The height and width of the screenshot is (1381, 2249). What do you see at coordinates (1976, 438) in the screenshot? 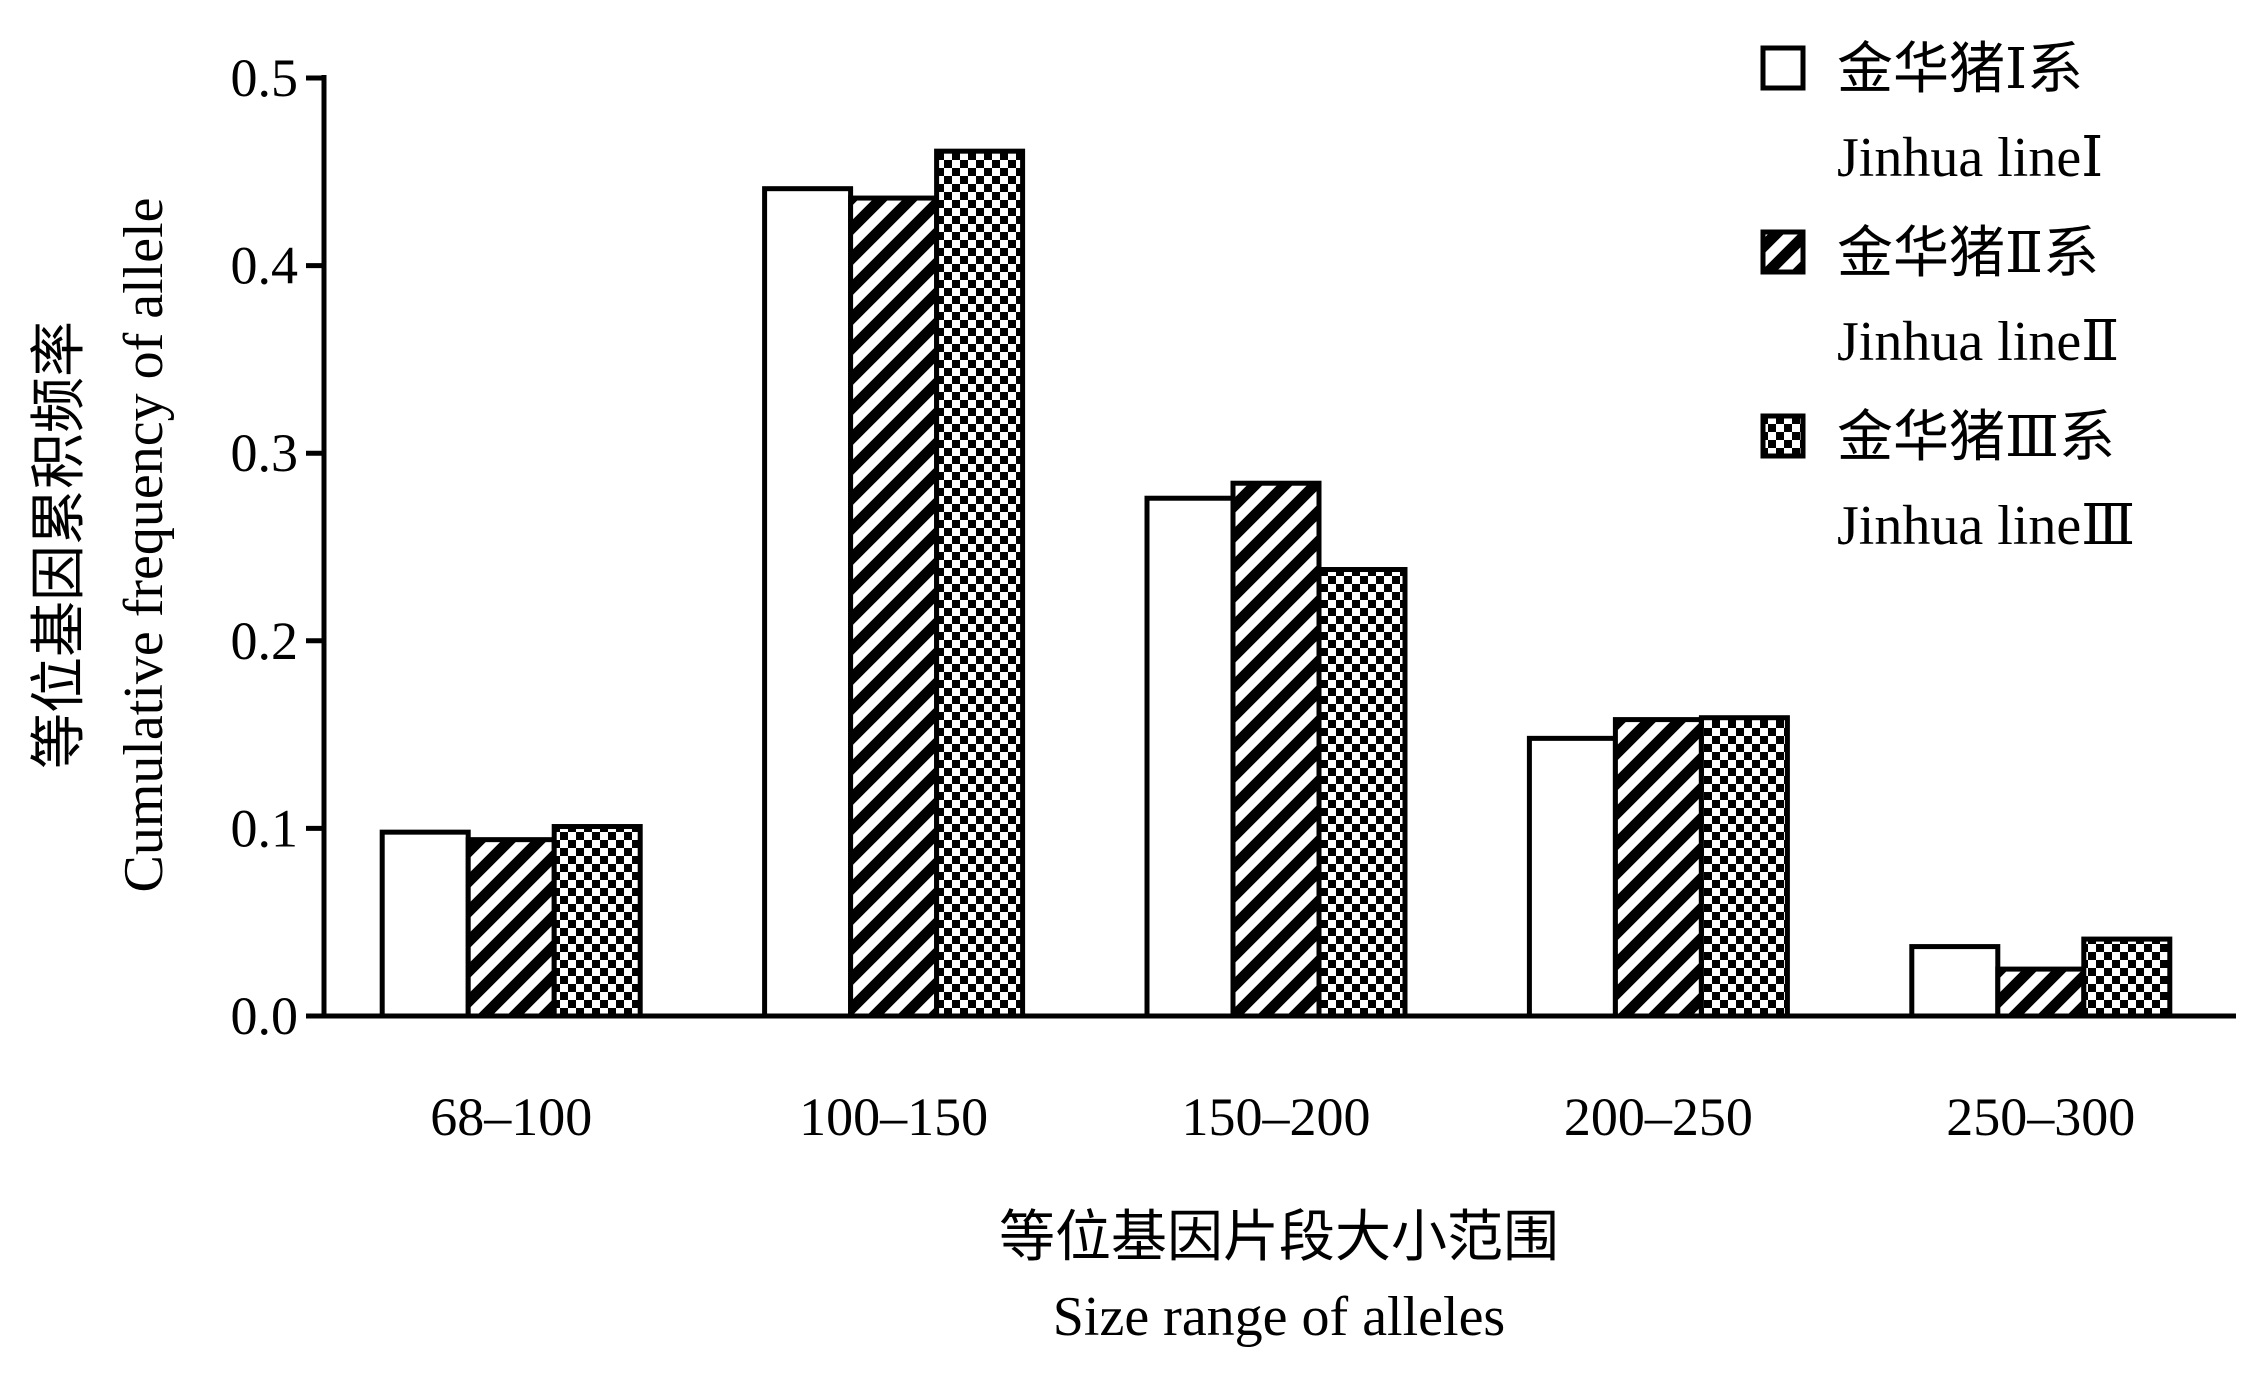
I see `legend-label-cn: 金华猪Ⅲ系` at bounding box center [1976, 438].